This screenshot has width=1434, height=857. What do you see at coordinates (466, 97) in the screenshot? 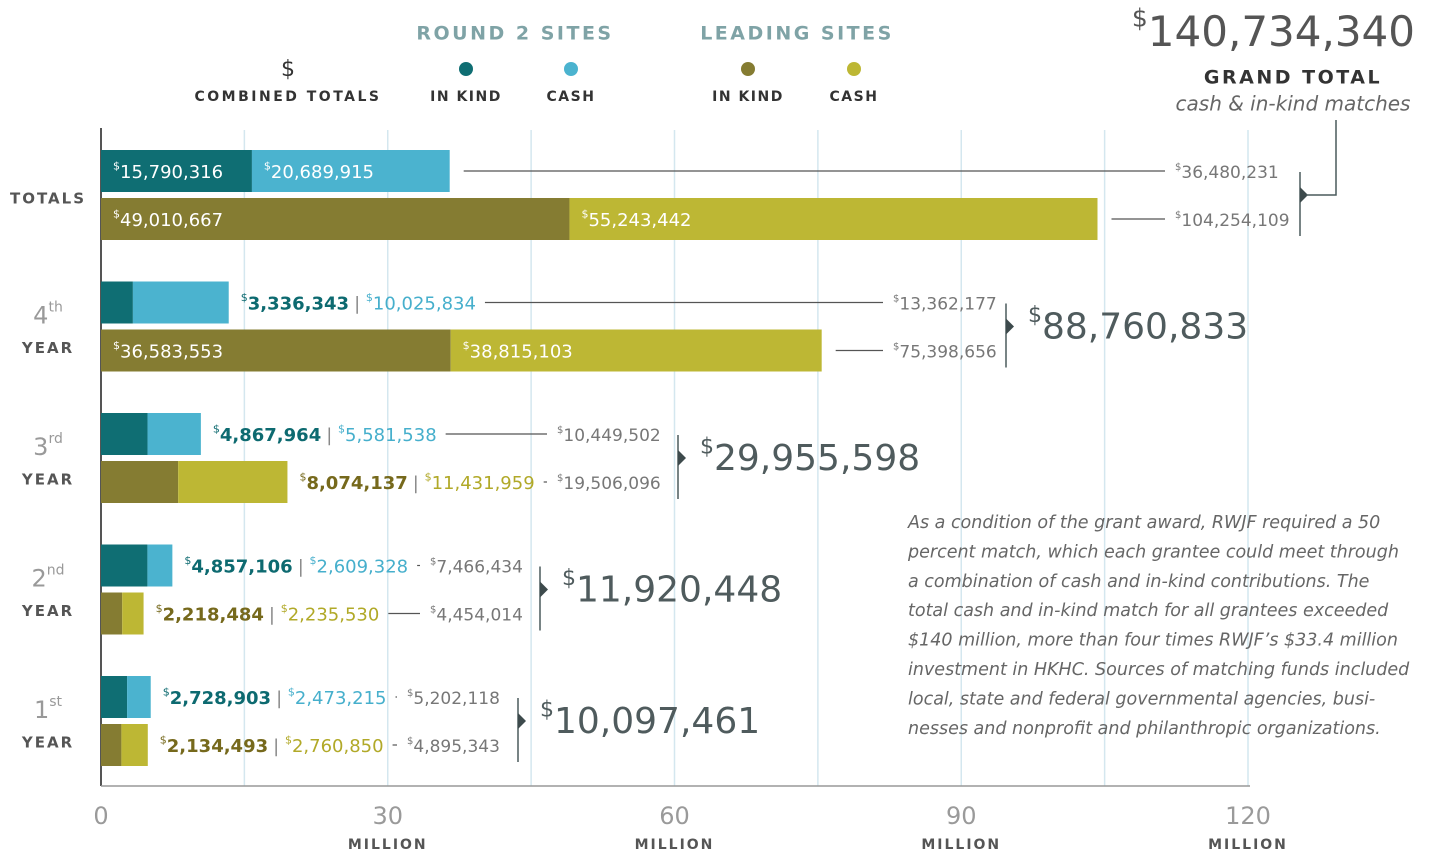
I see `legend-label: IN KIND` at bounding box center [466, 97].